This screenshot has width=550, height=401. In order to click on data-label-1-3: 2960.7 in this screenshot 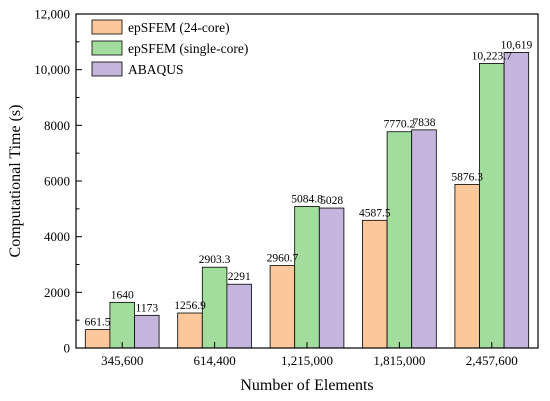, I will do `click(283, 259)`.